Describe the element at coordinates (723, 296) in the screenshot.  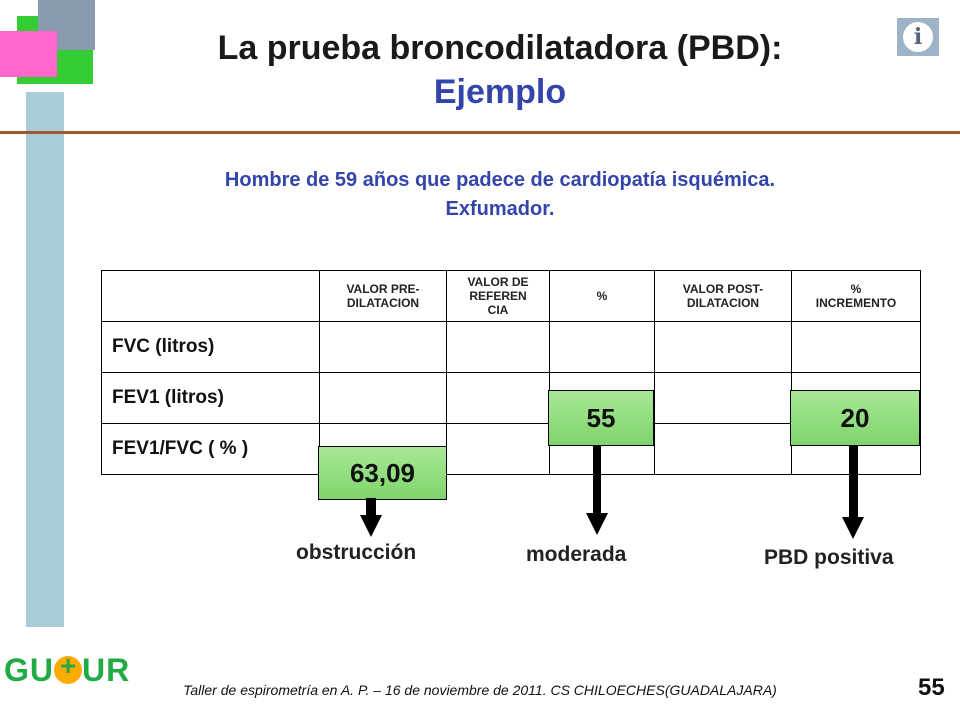
I see `table-header-cell: VALOR POST- DILATACION` at that location.